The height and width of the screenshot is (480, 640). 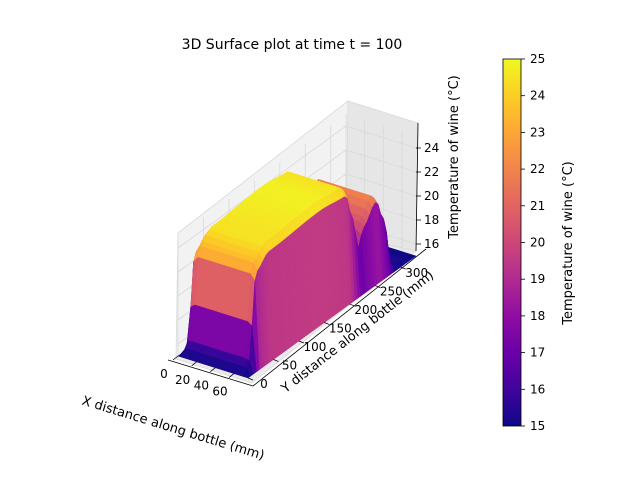 What do you see at coordinates (314, 347) in the screenshot?
I see `y-tick-label: 100` at bounding box center [314, 347].